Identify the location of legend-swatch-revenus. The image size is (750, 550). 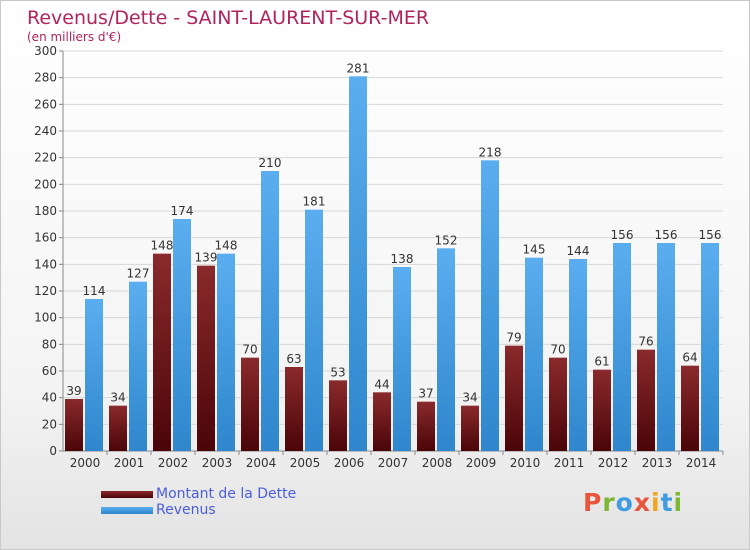
(127, 510).